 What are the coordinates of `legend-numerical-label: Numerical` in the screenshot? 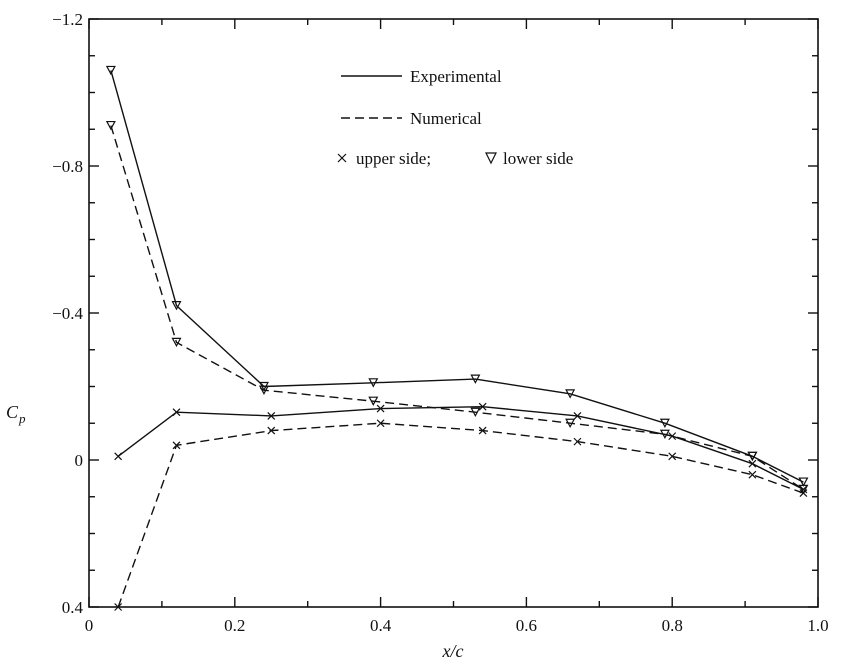 It's located at (446, 118).